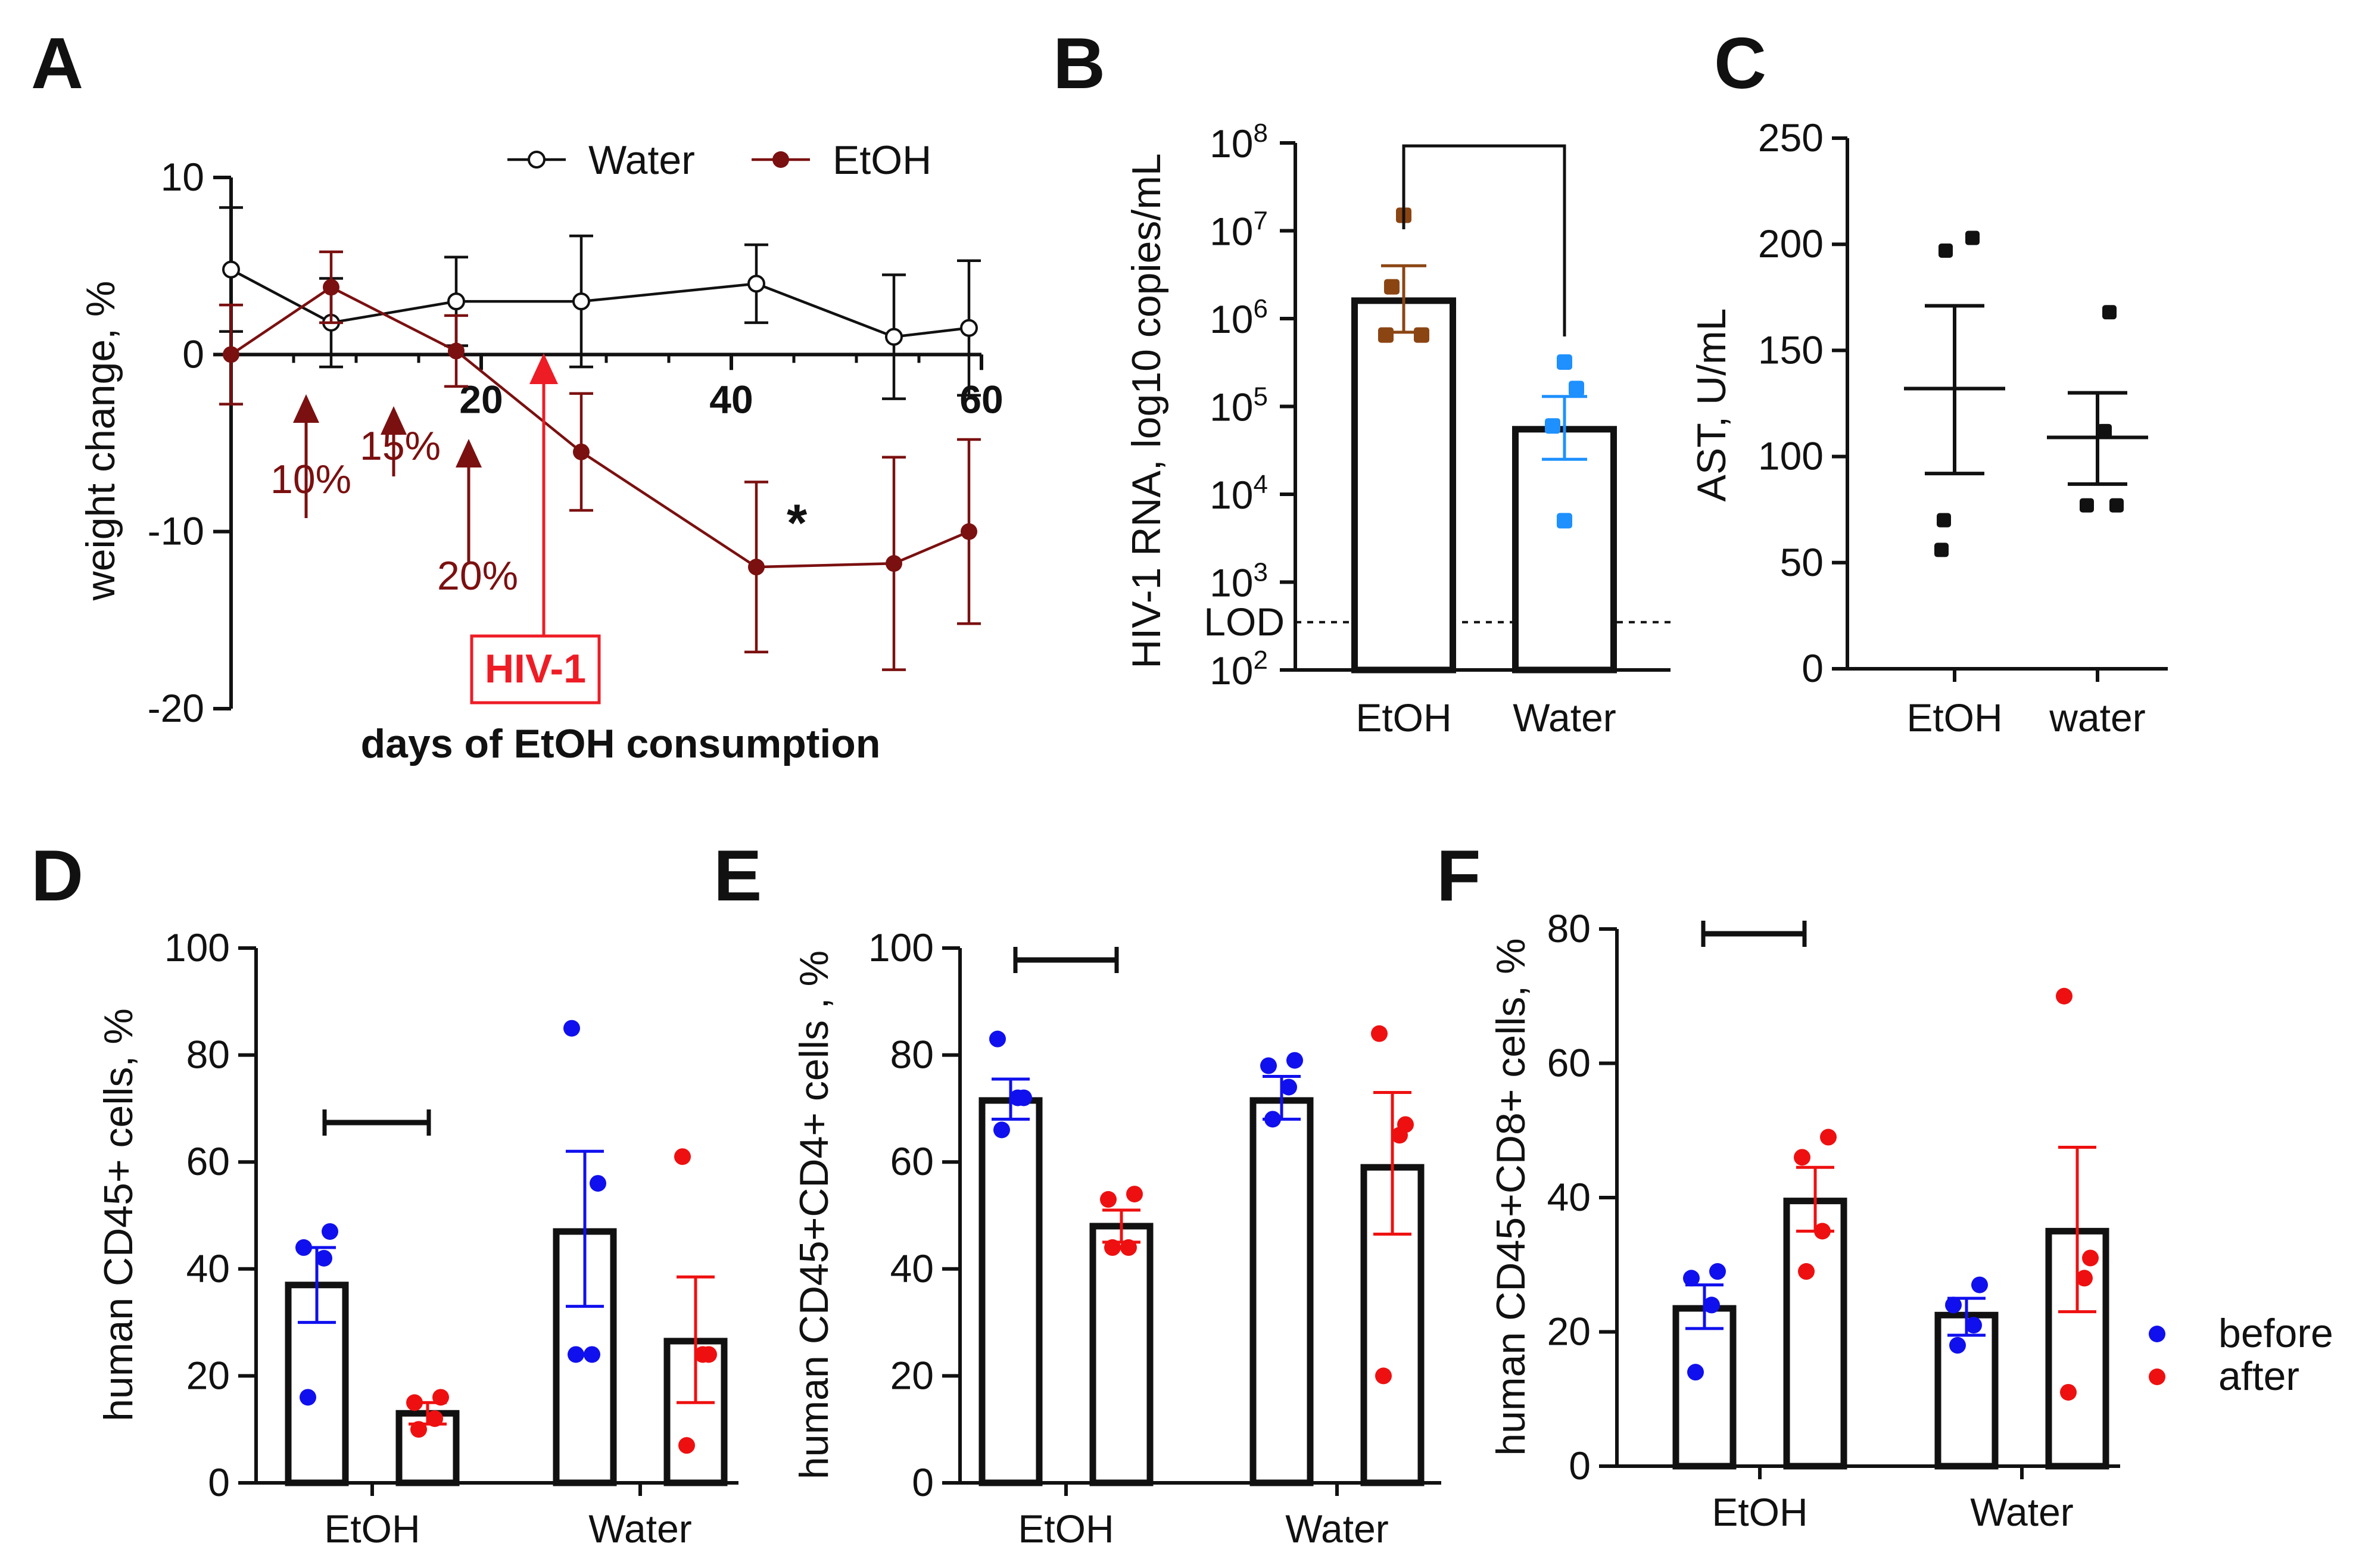 The width and height of the screenshot is (2353, 1568). What do you see at coordinates (118, 1215) in the screenshot?
I see `D-y-axis-title: human CD45+ cells, %` at bounding box center [118, 1215].